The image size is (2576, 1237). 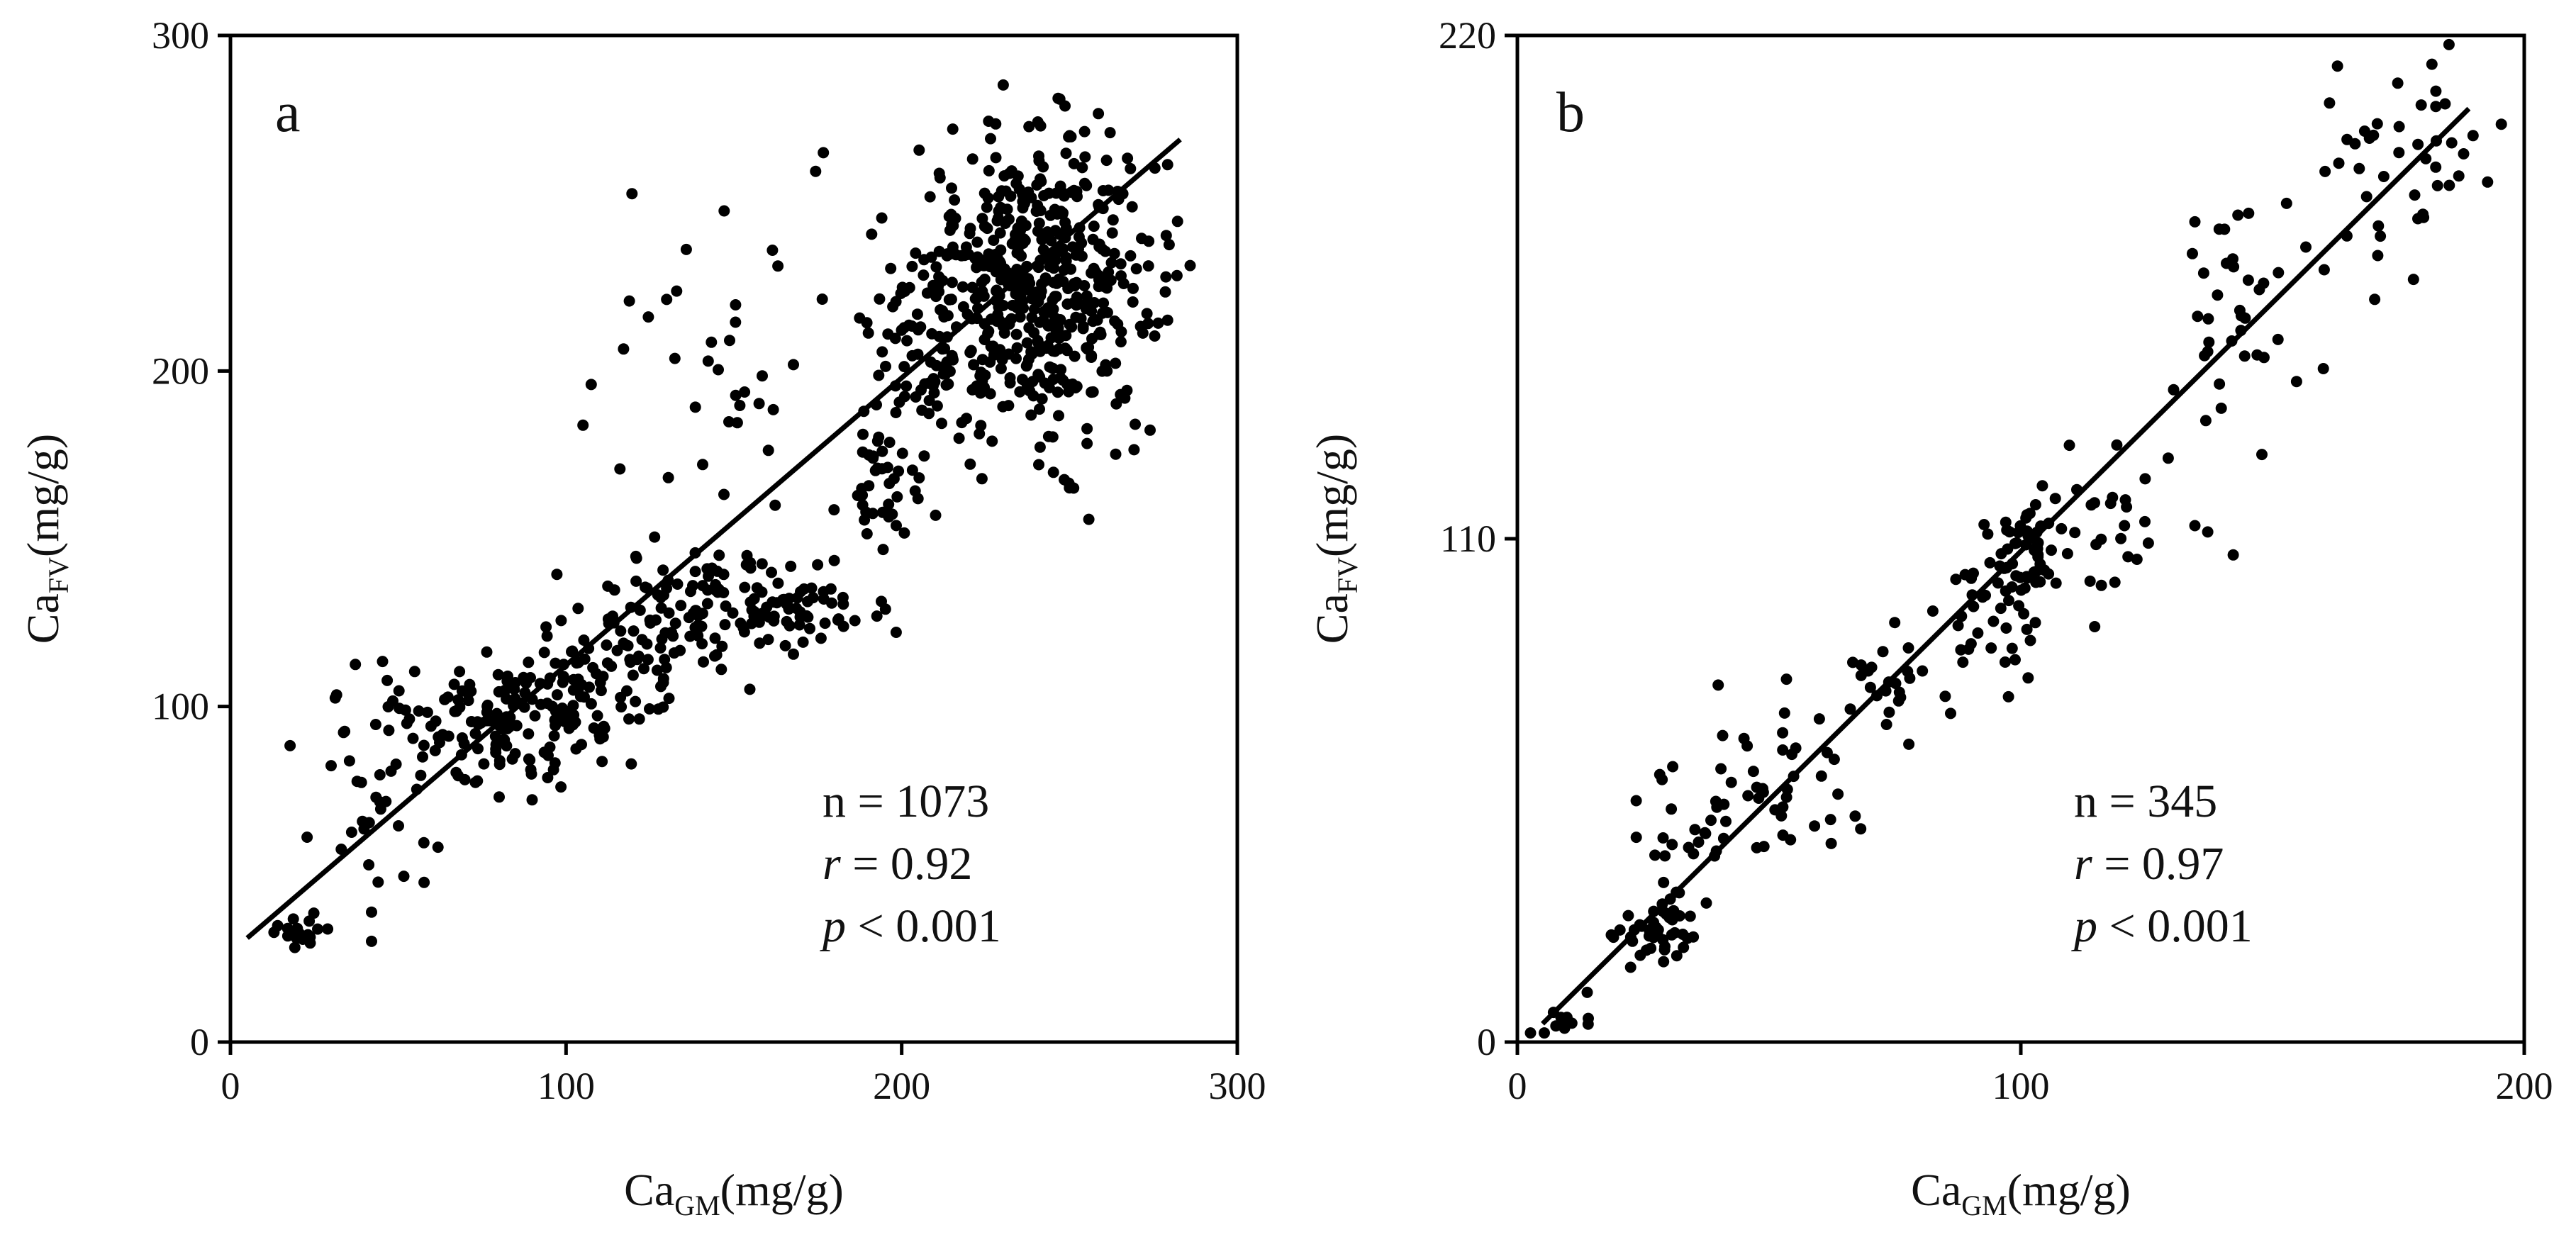 What do you see at coordinates (832, 864) in the screenshot?
I see `stat-r-symbol: r` at bounding box center [832, 864].